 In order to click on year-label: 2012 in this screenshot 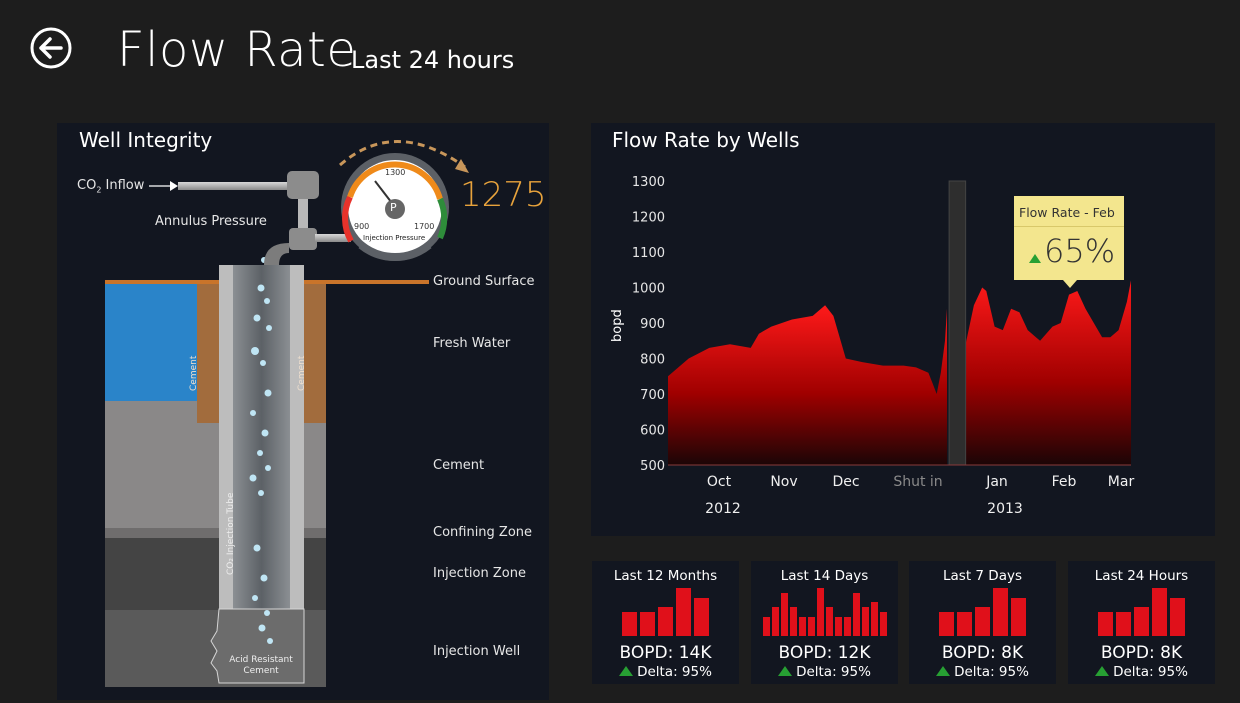, I will do `click(723, 509)`.